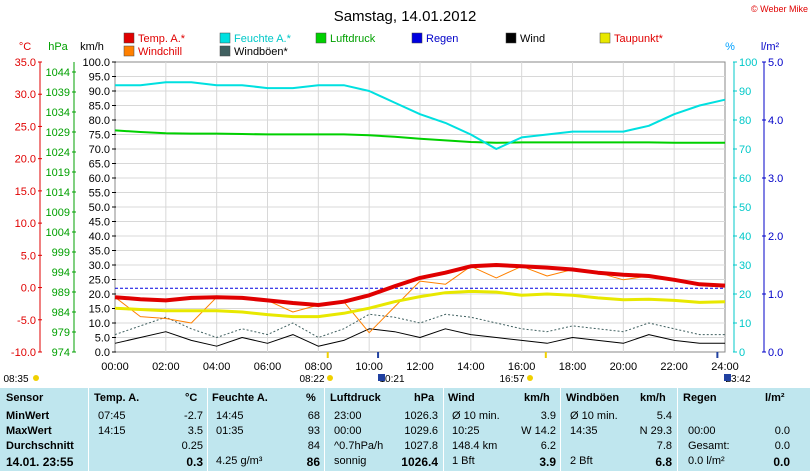 This screenshot has height=471, width=810. Describe the element at coordinates (775, 121) in the screenshot. I see `rain-tick-label: 4.0` at that location.